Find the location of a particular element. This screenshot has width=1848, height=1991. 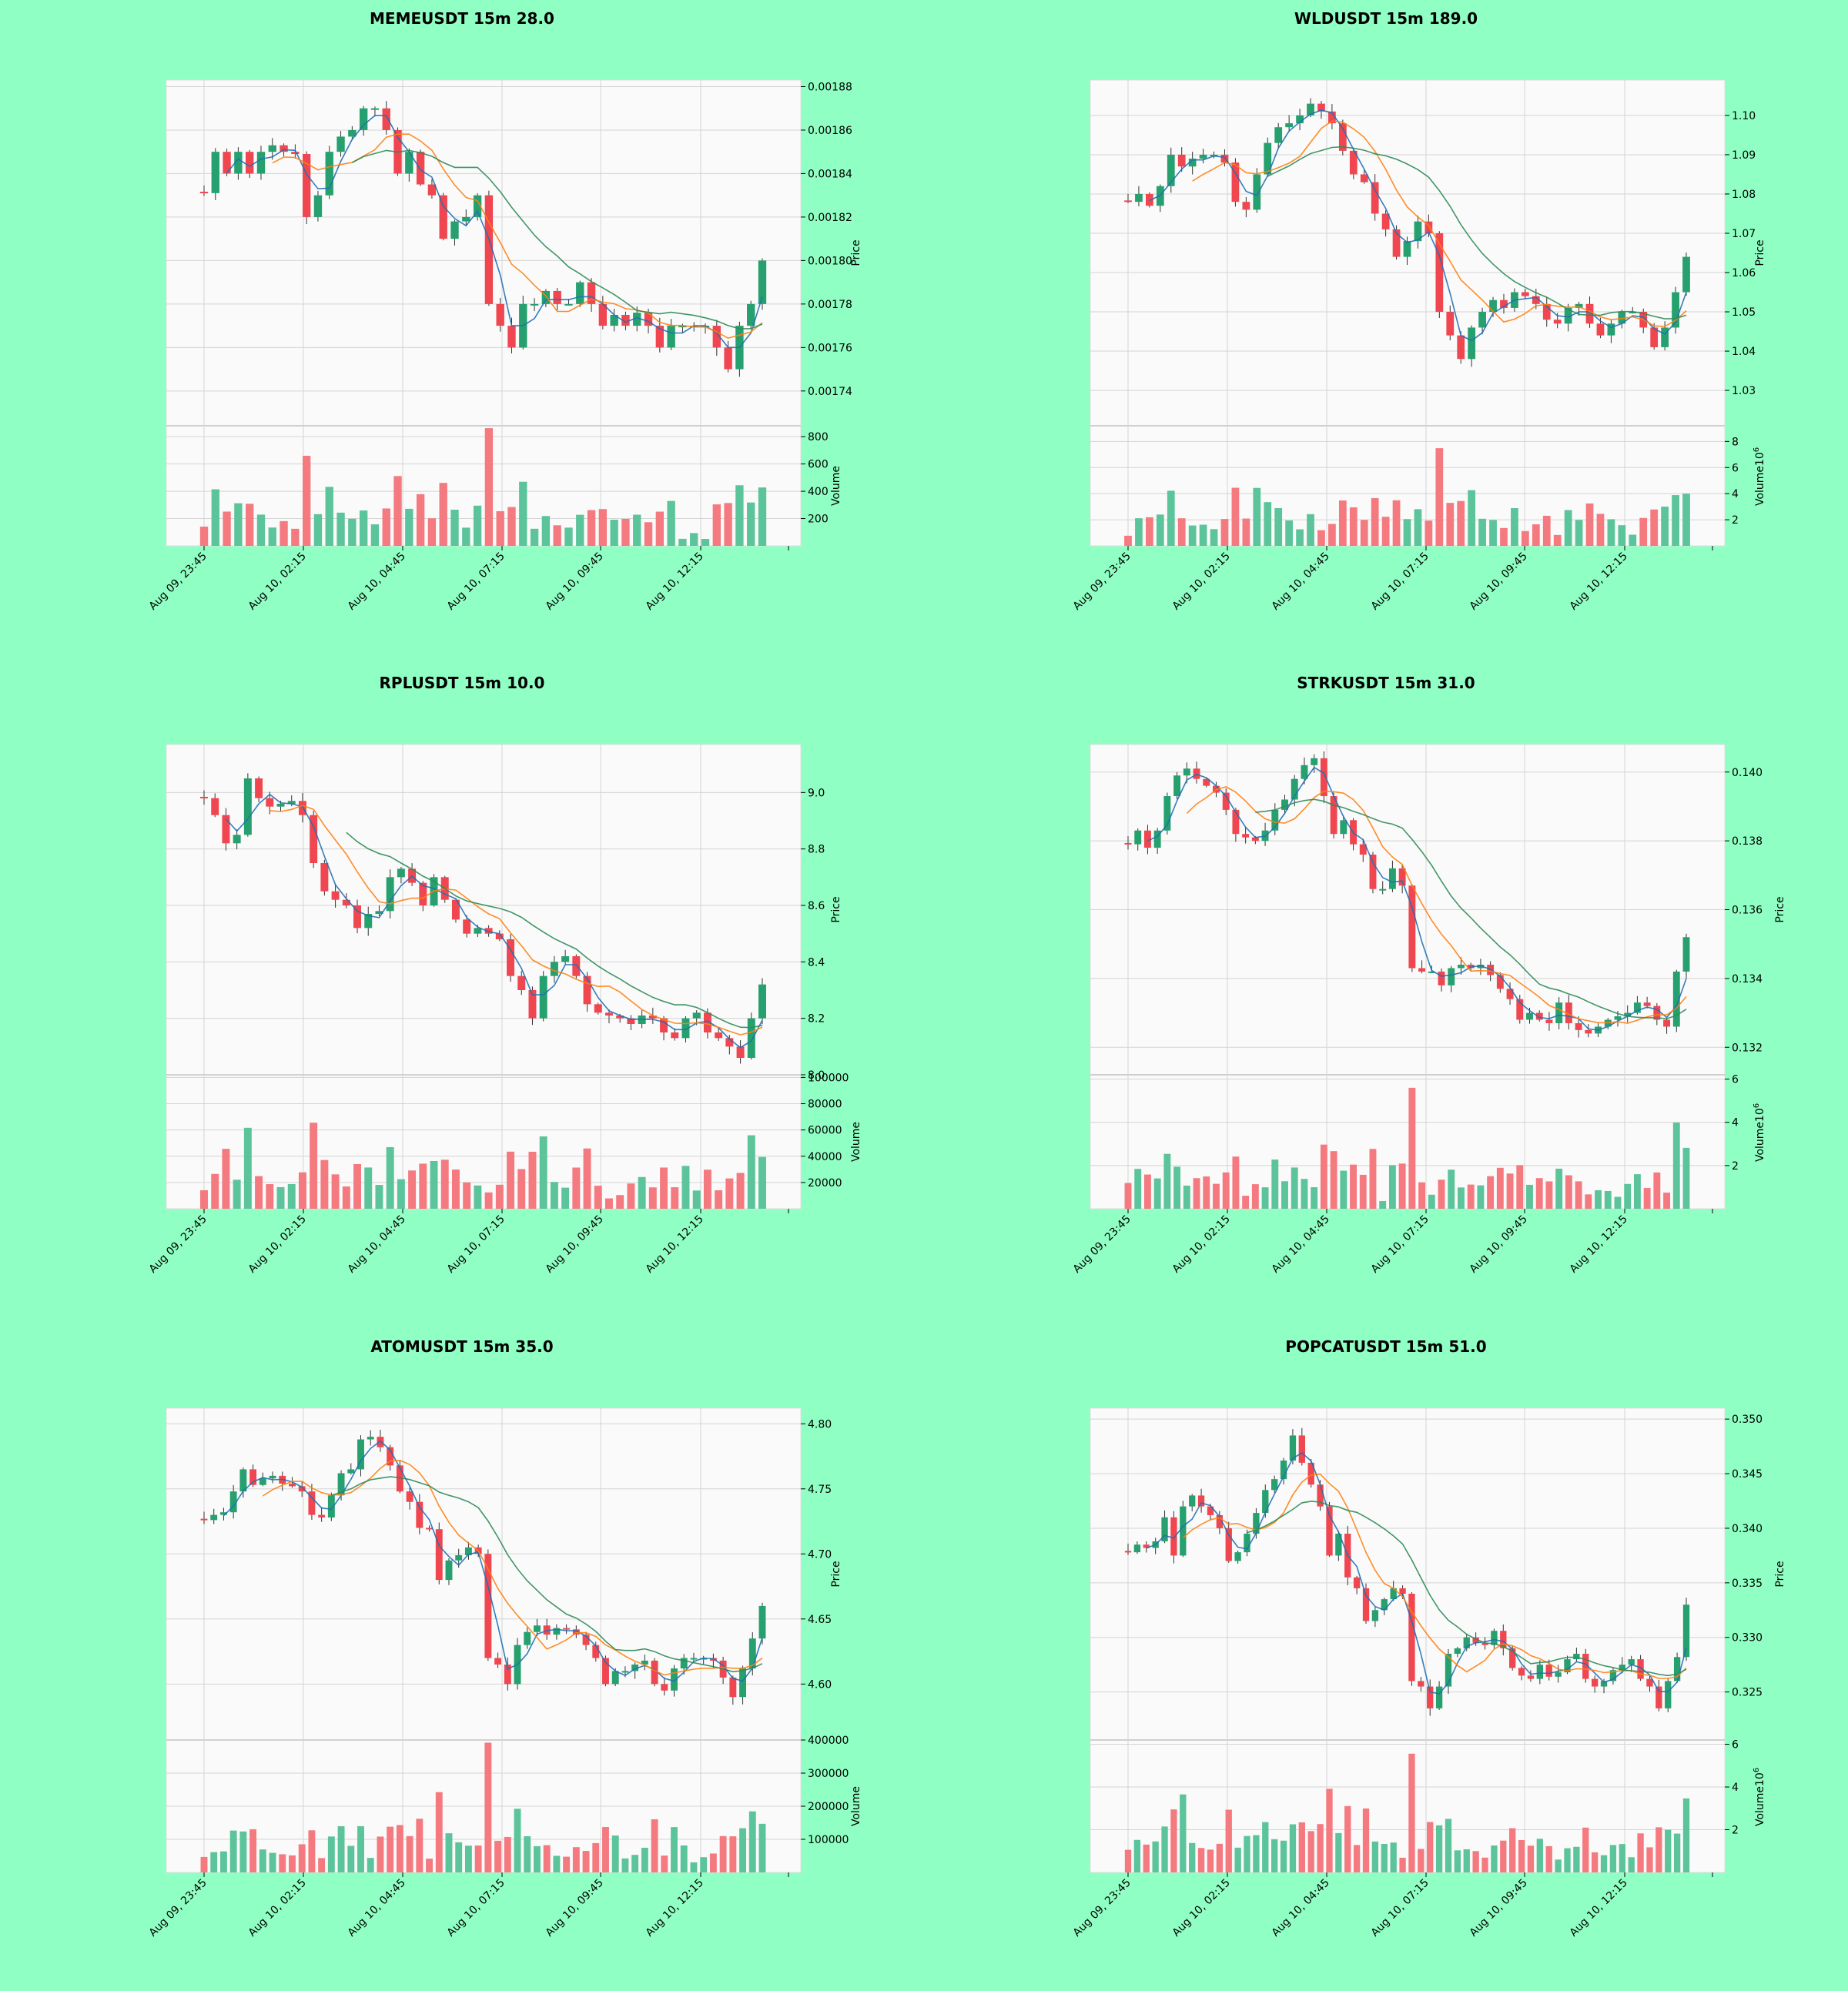

x-tick-label: Aug 10, 04:45 is located at coordinates (1301, 1244).